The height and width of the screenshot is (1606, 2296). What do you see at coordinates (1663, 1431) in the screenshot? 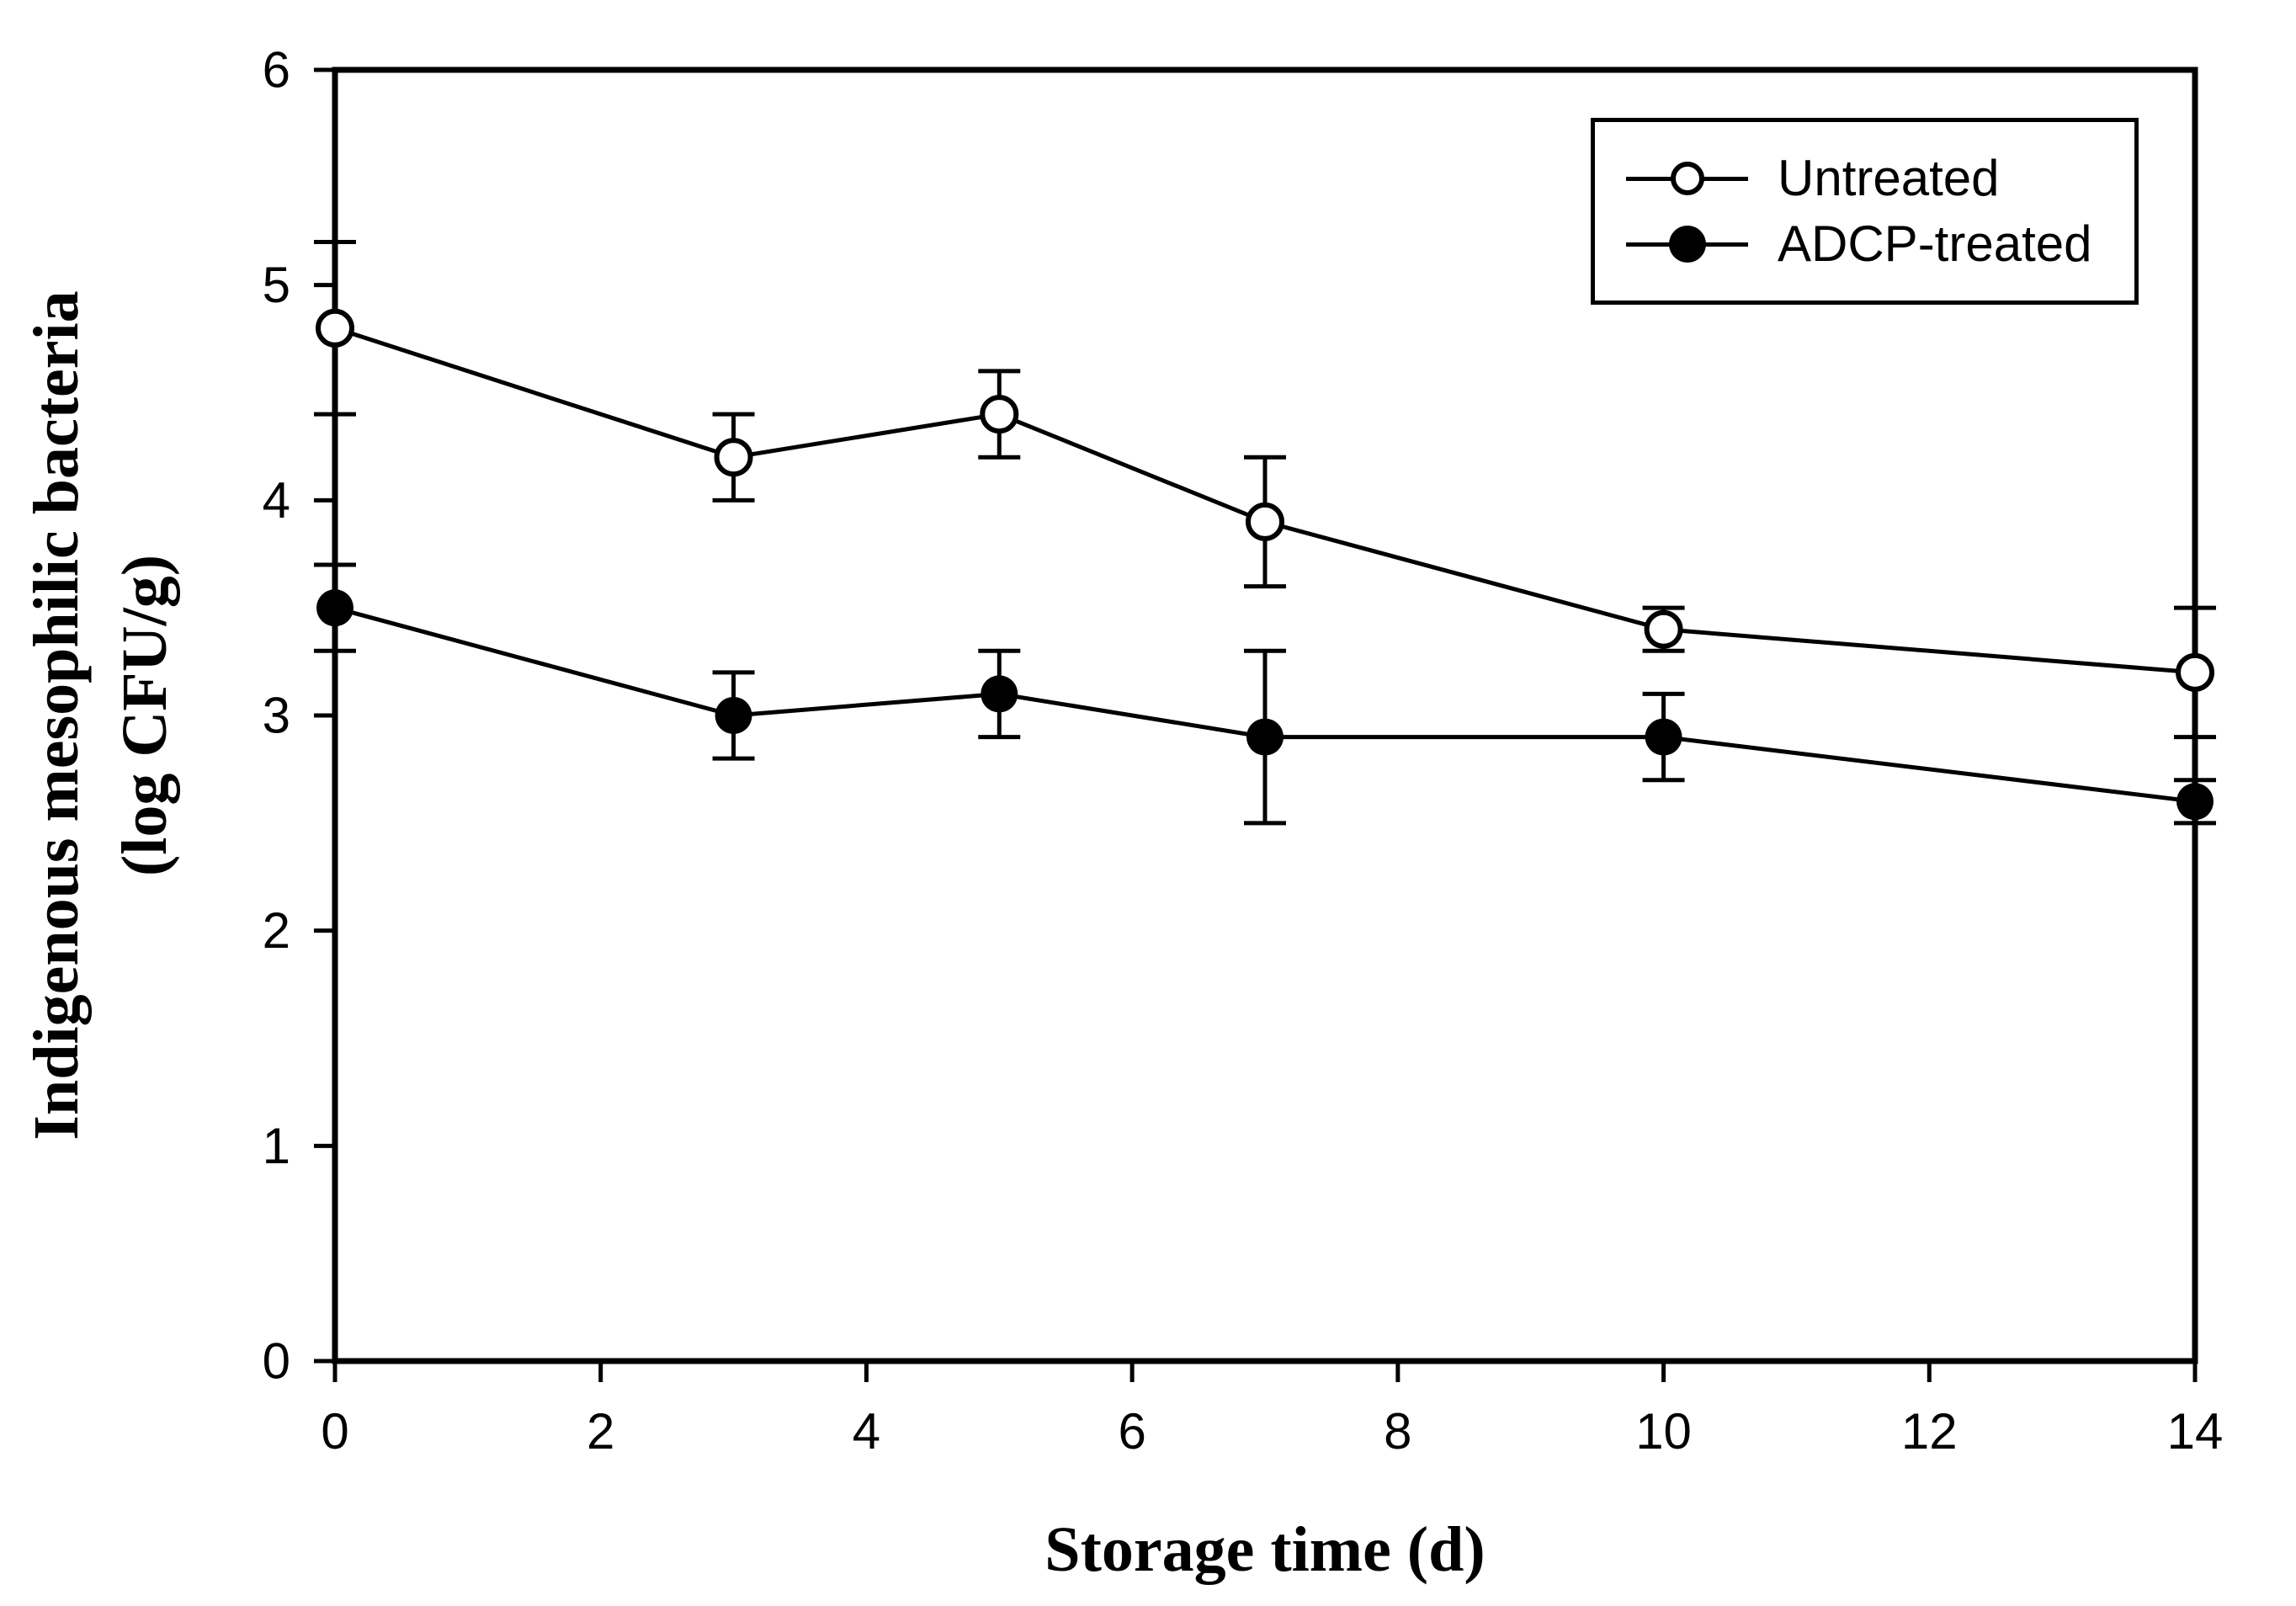
I see `x-tick-label: 10` at bounding box center [1663, 1431].